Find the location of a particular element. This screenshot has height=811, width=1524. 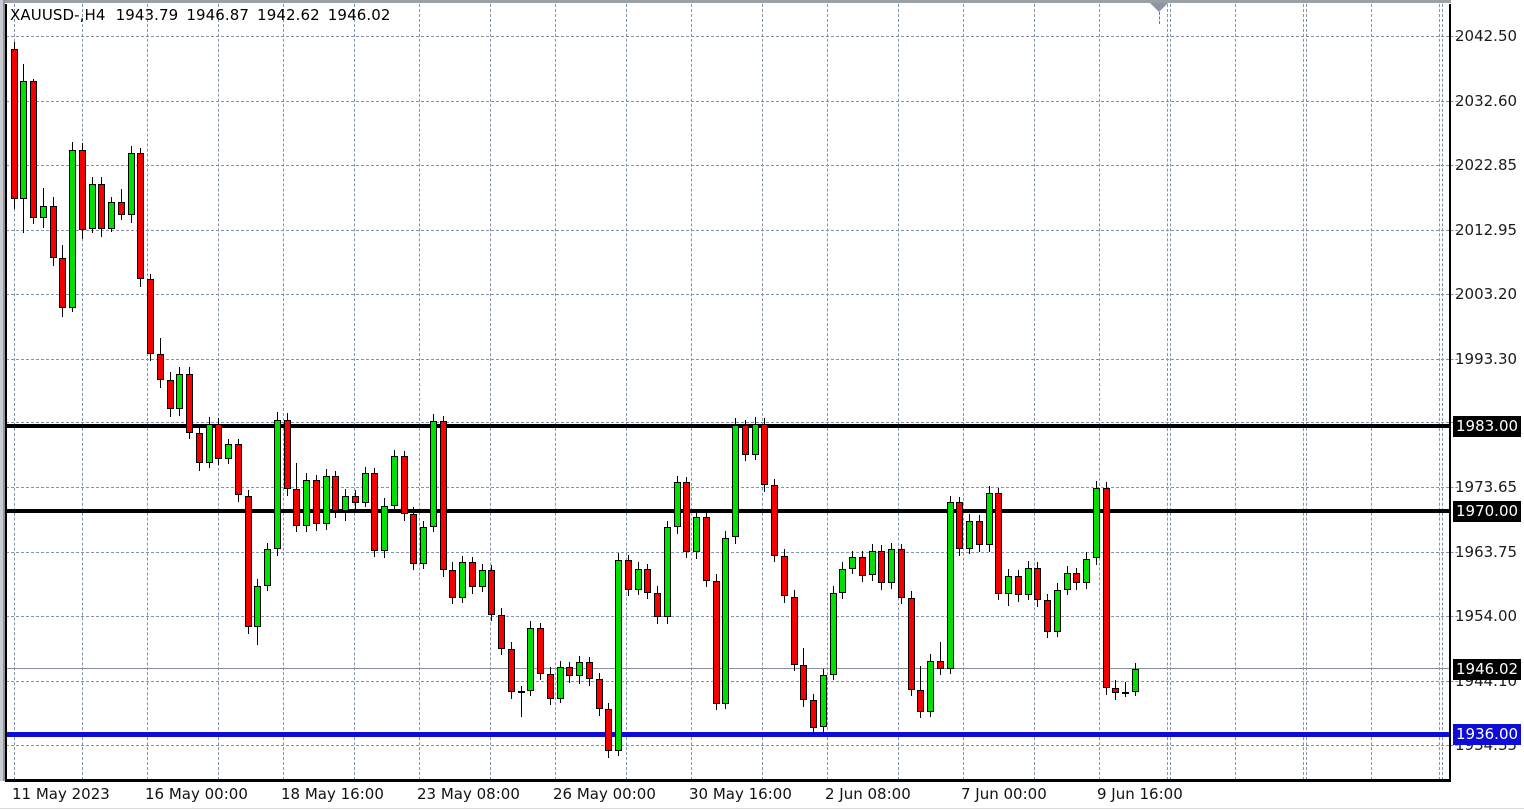

resistance-1970 is located at coordinates (727, 511).